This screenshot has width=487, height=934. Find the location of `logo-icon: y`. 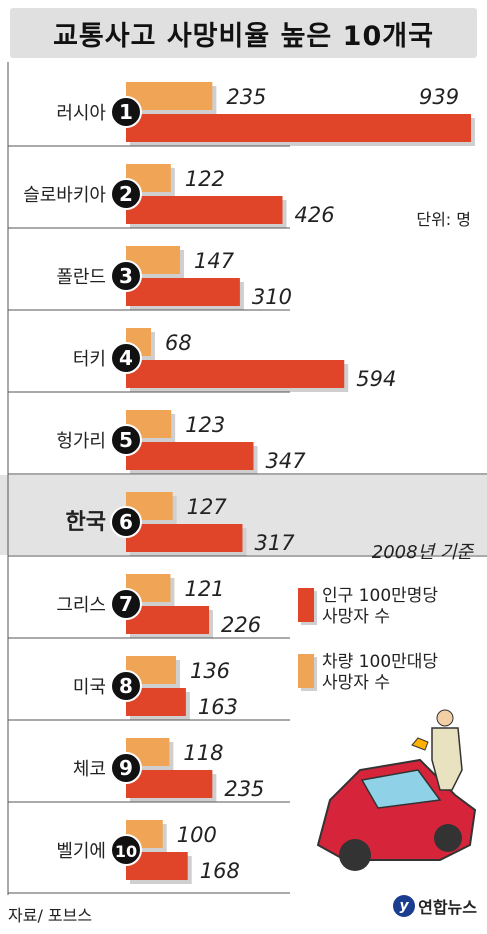

logo-icon: y is located at coordinates (404, 906).